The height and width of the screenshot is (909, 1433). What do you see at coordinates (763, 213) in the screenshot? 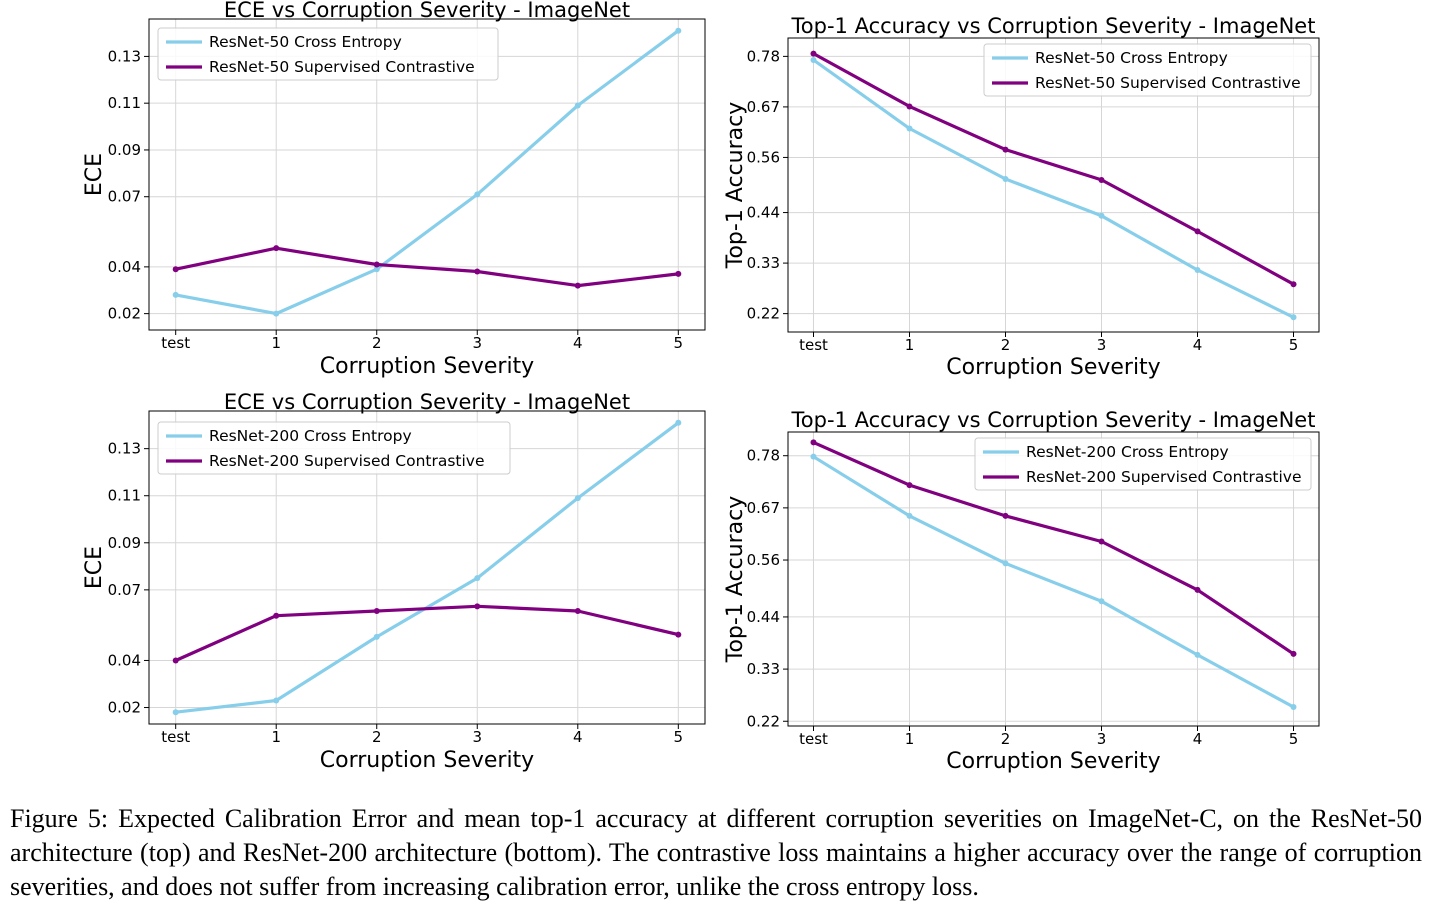
I see `y-tick-label: 0.44` at bounding box center [763, 213].